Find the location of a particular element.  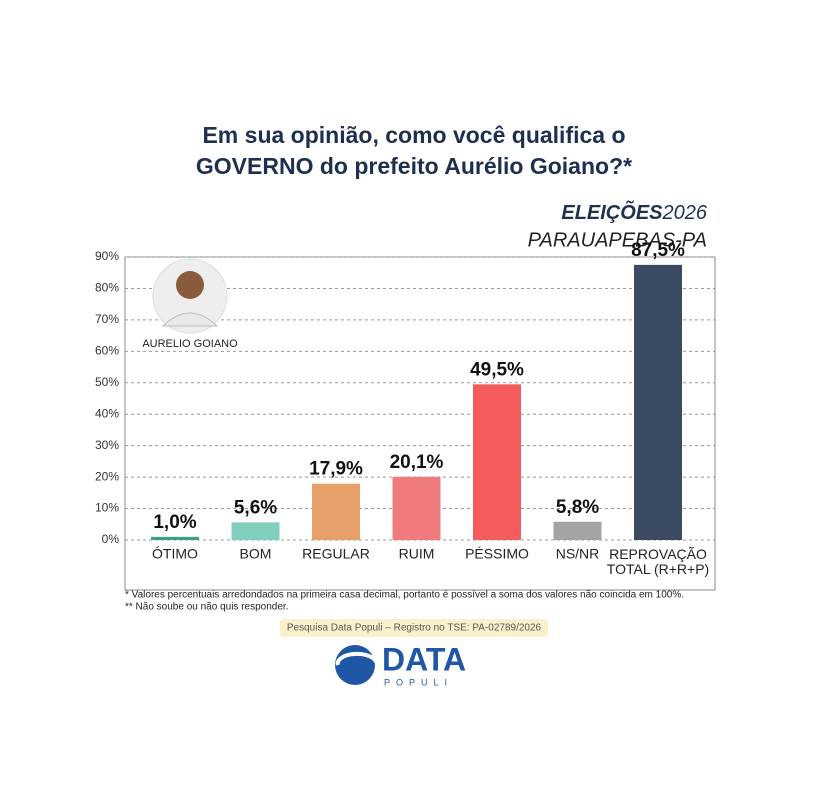

location: PARAUAPEBAS-PA is located at coordinates (617, 240).